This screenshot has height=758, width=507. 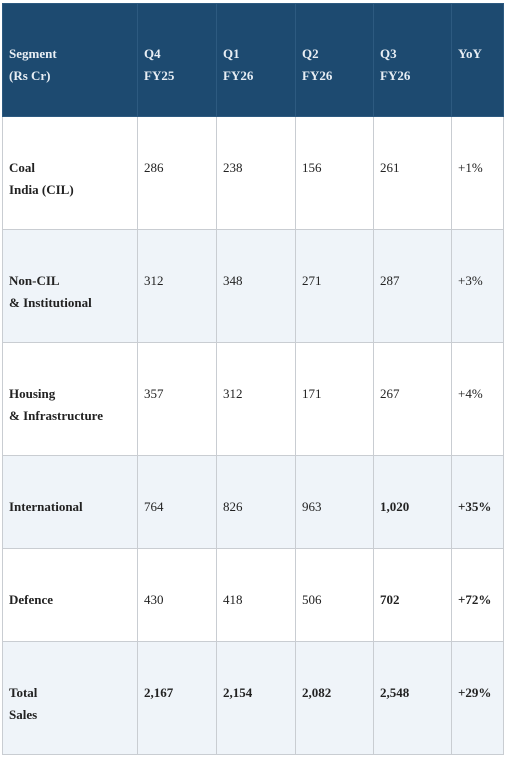 I want to click on cell-line: YoY, so click(x=470, y=53).